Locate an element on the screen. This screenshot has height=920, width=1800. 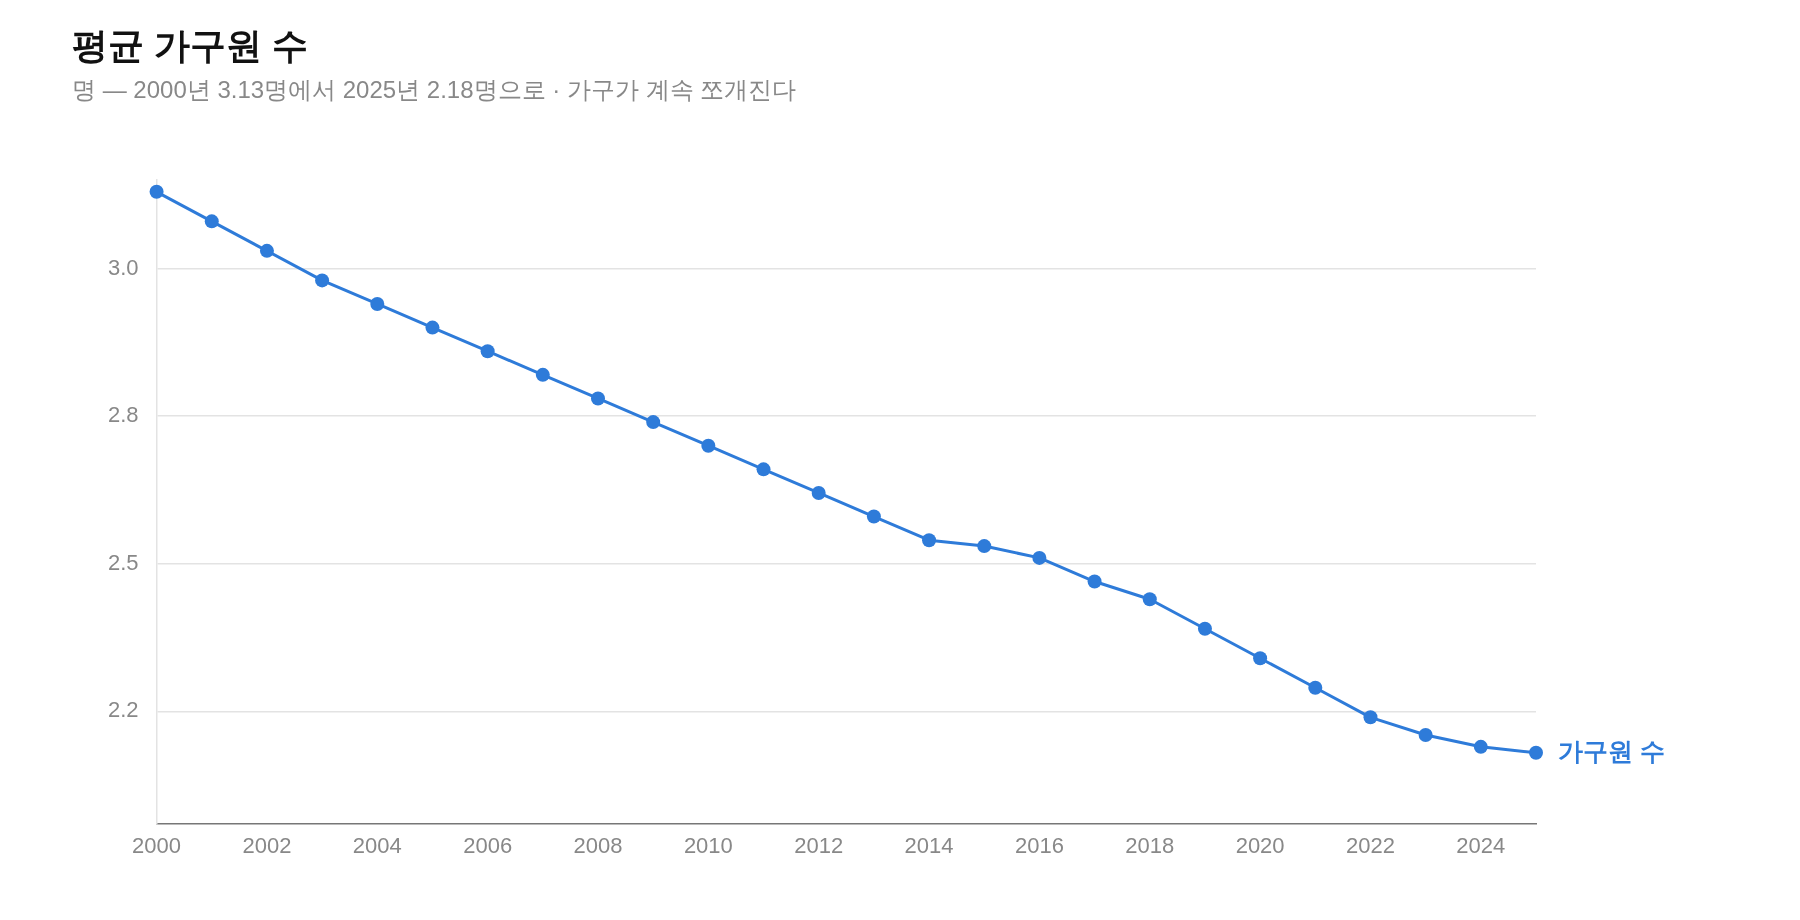
y-tick-label: 2.5 is located at coordinates (123, 562).